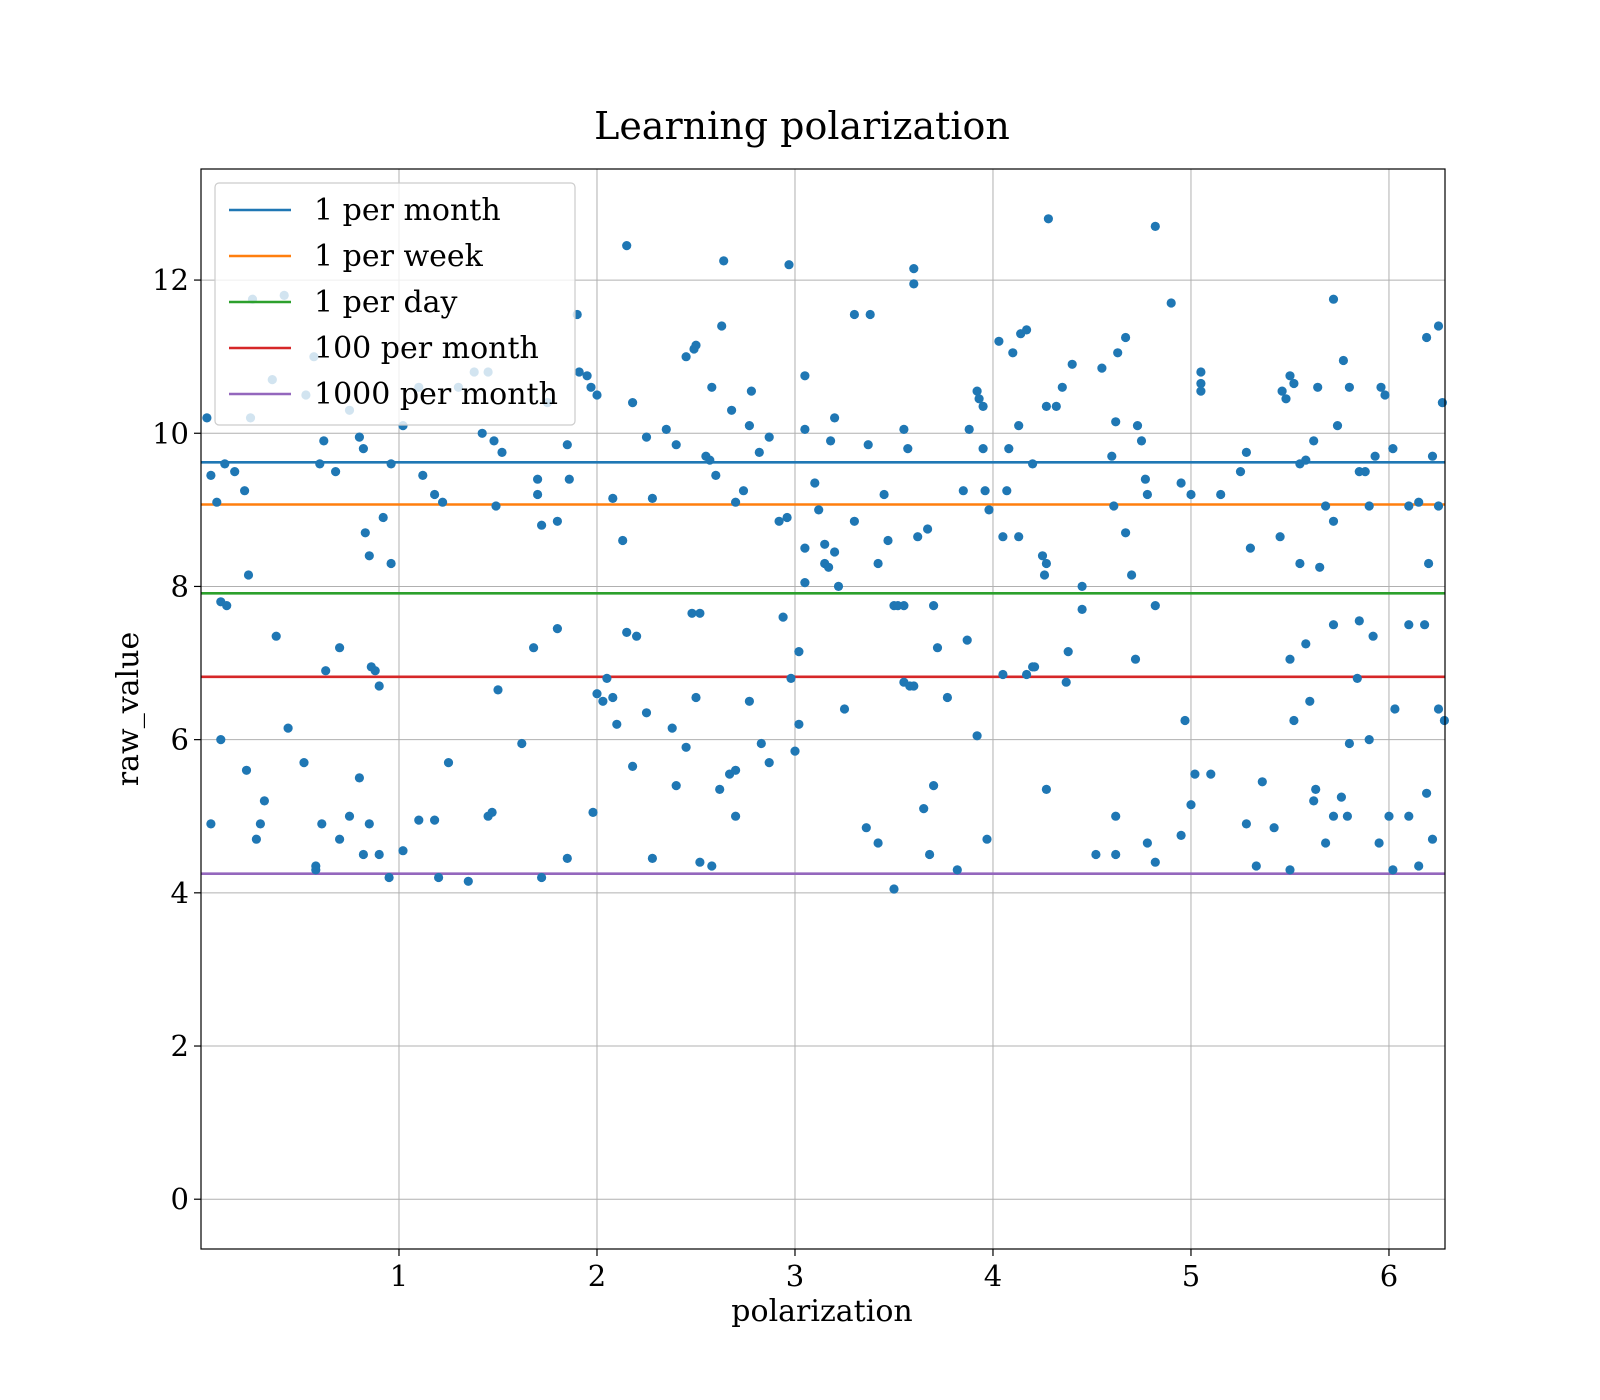 This screenshot has width=1600, height=1400. Describe the element at coordinates (399, 1276) in the screenshot. I see `x-tick-label: 1` at that location.